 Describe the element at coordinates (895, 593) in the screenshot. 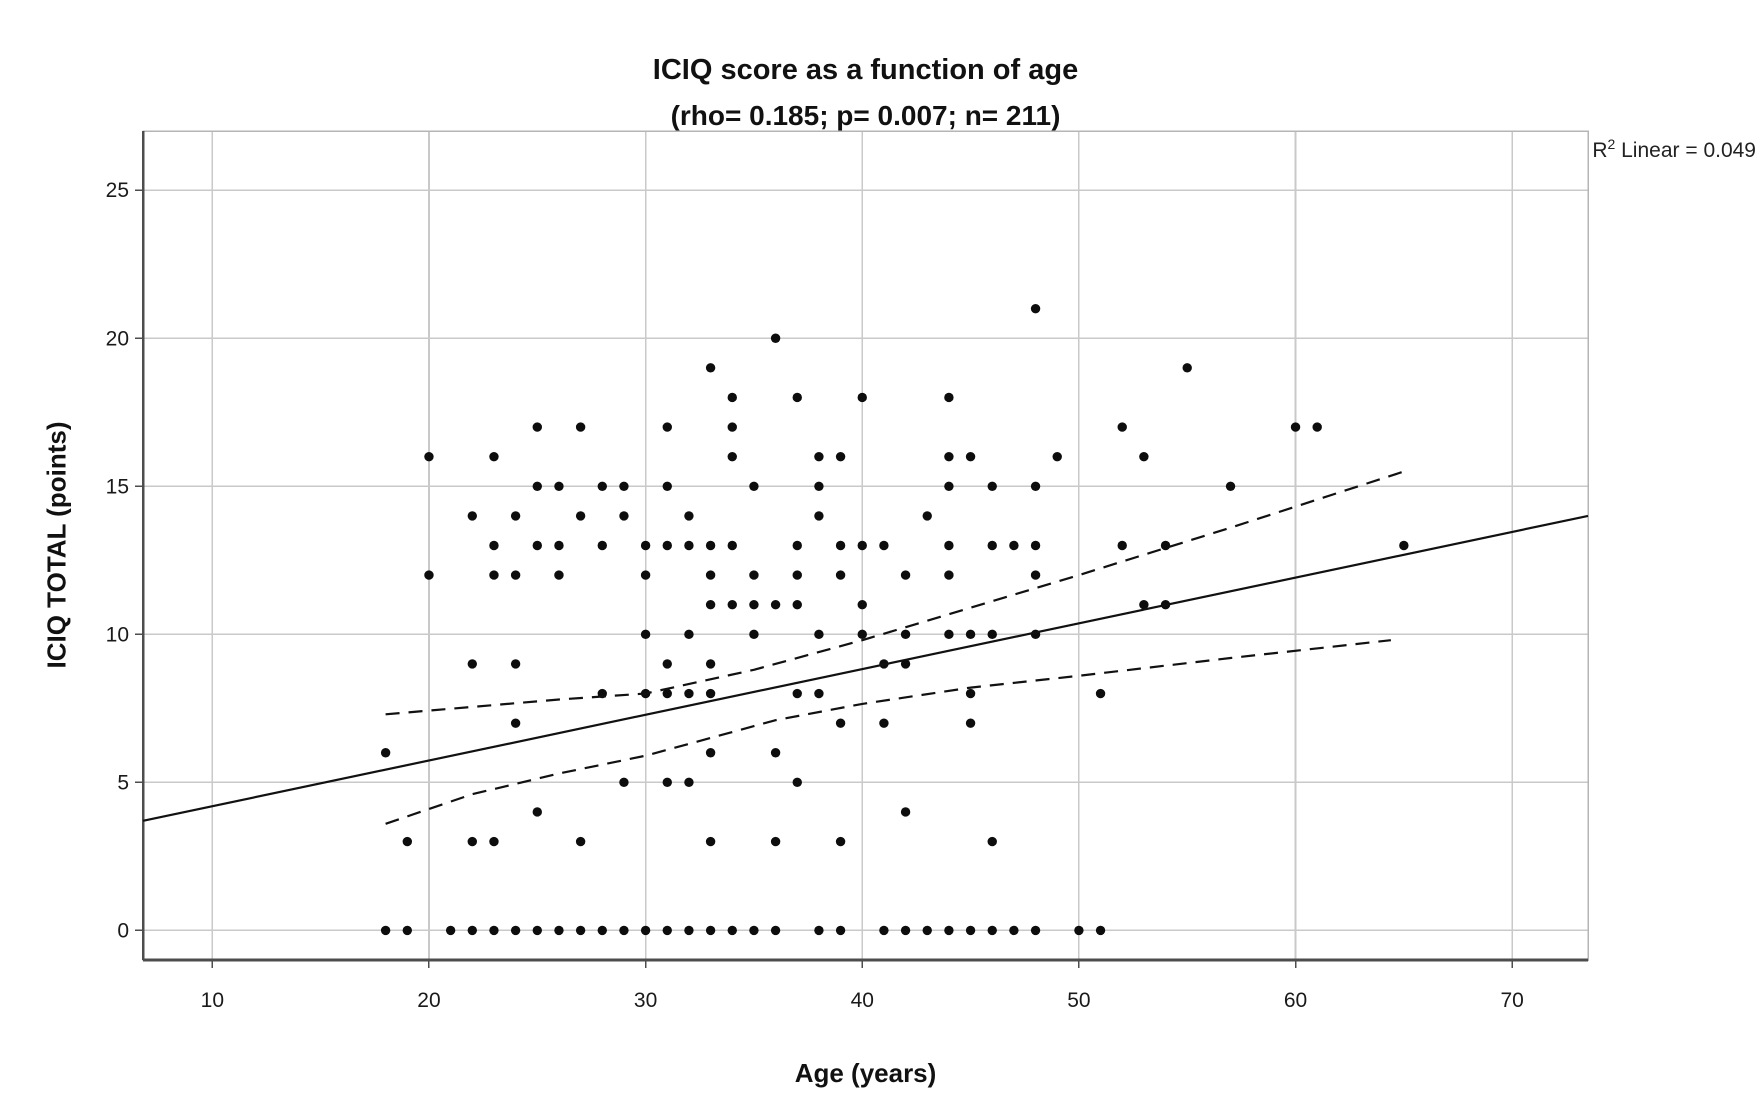

I see `ci-upper-dashed-line` at that location.